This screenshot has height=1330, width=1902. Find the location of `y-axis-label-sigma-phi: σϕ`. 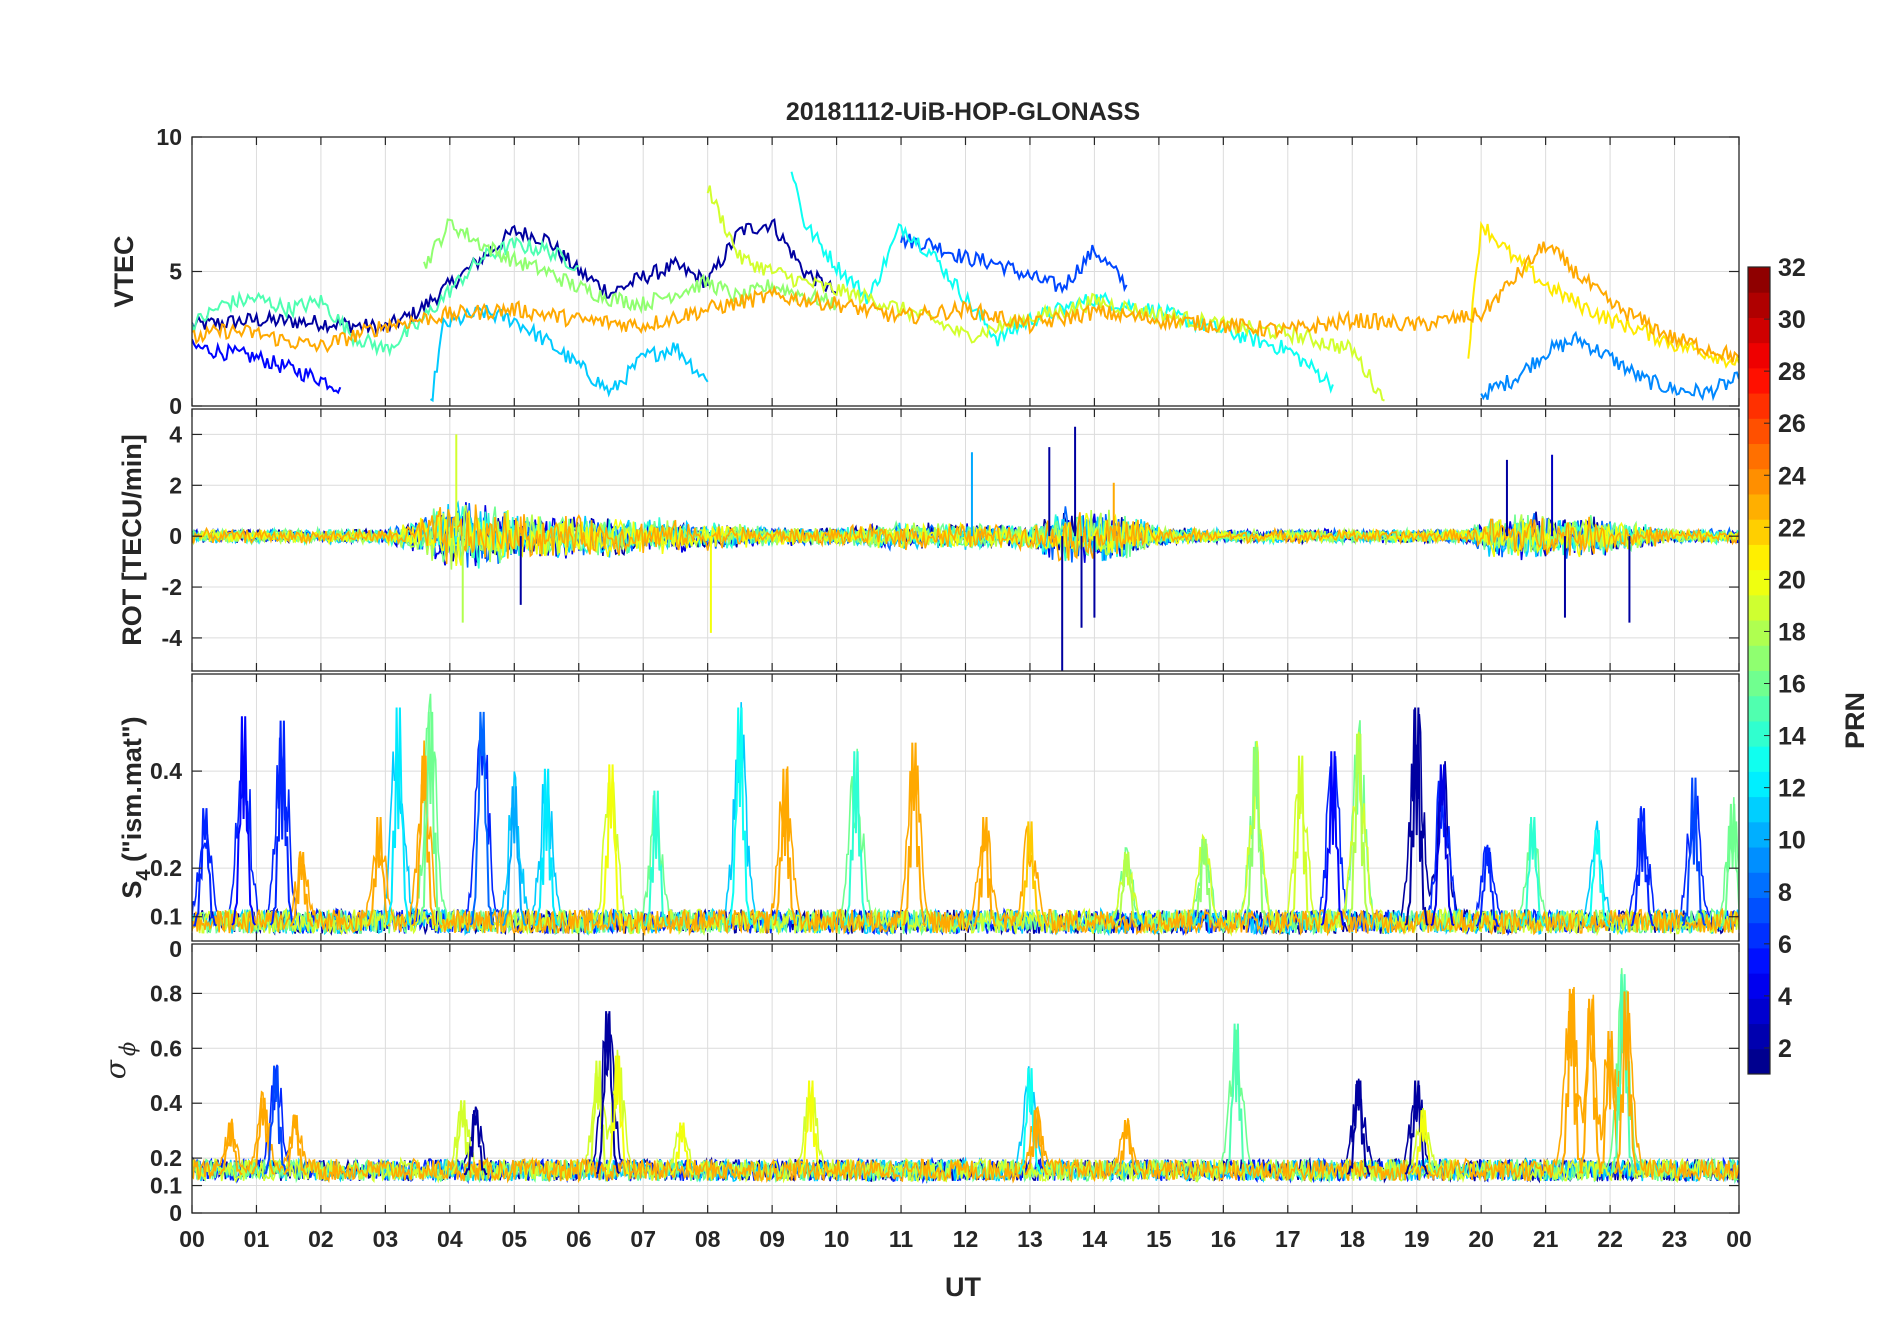

y-axis-label-sigma-phi: σϕ is located at coordinates (119, 1060).